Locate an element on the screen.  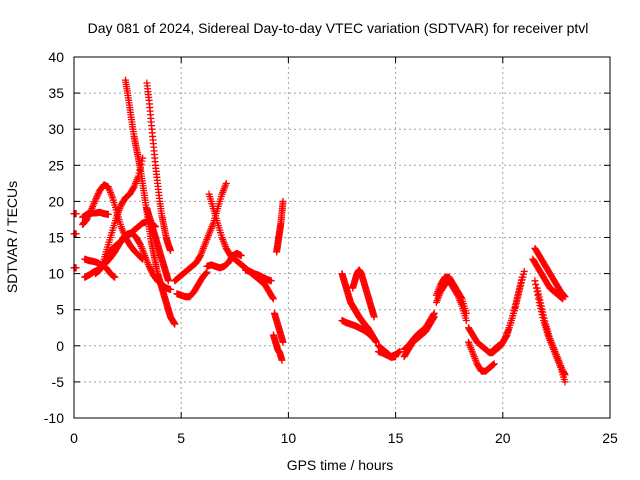
series-s10 is located at coordinates (150, 202).